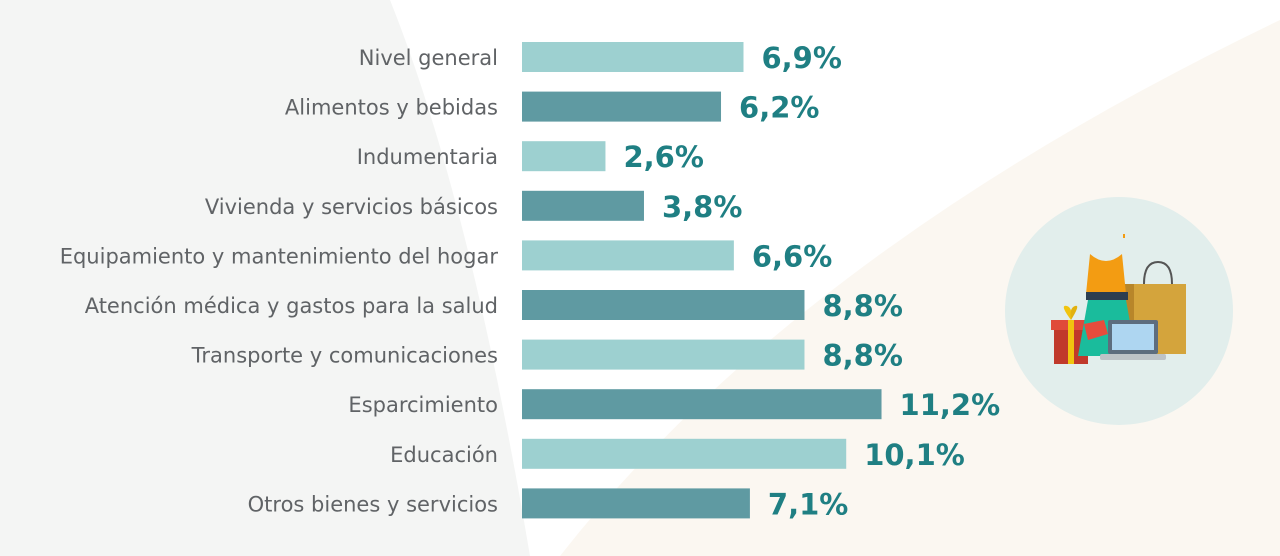  What do you see at coordinates (663, 157) in the screenshot?
I see `value-label: 2,6%` at bounding box center [663, 157].